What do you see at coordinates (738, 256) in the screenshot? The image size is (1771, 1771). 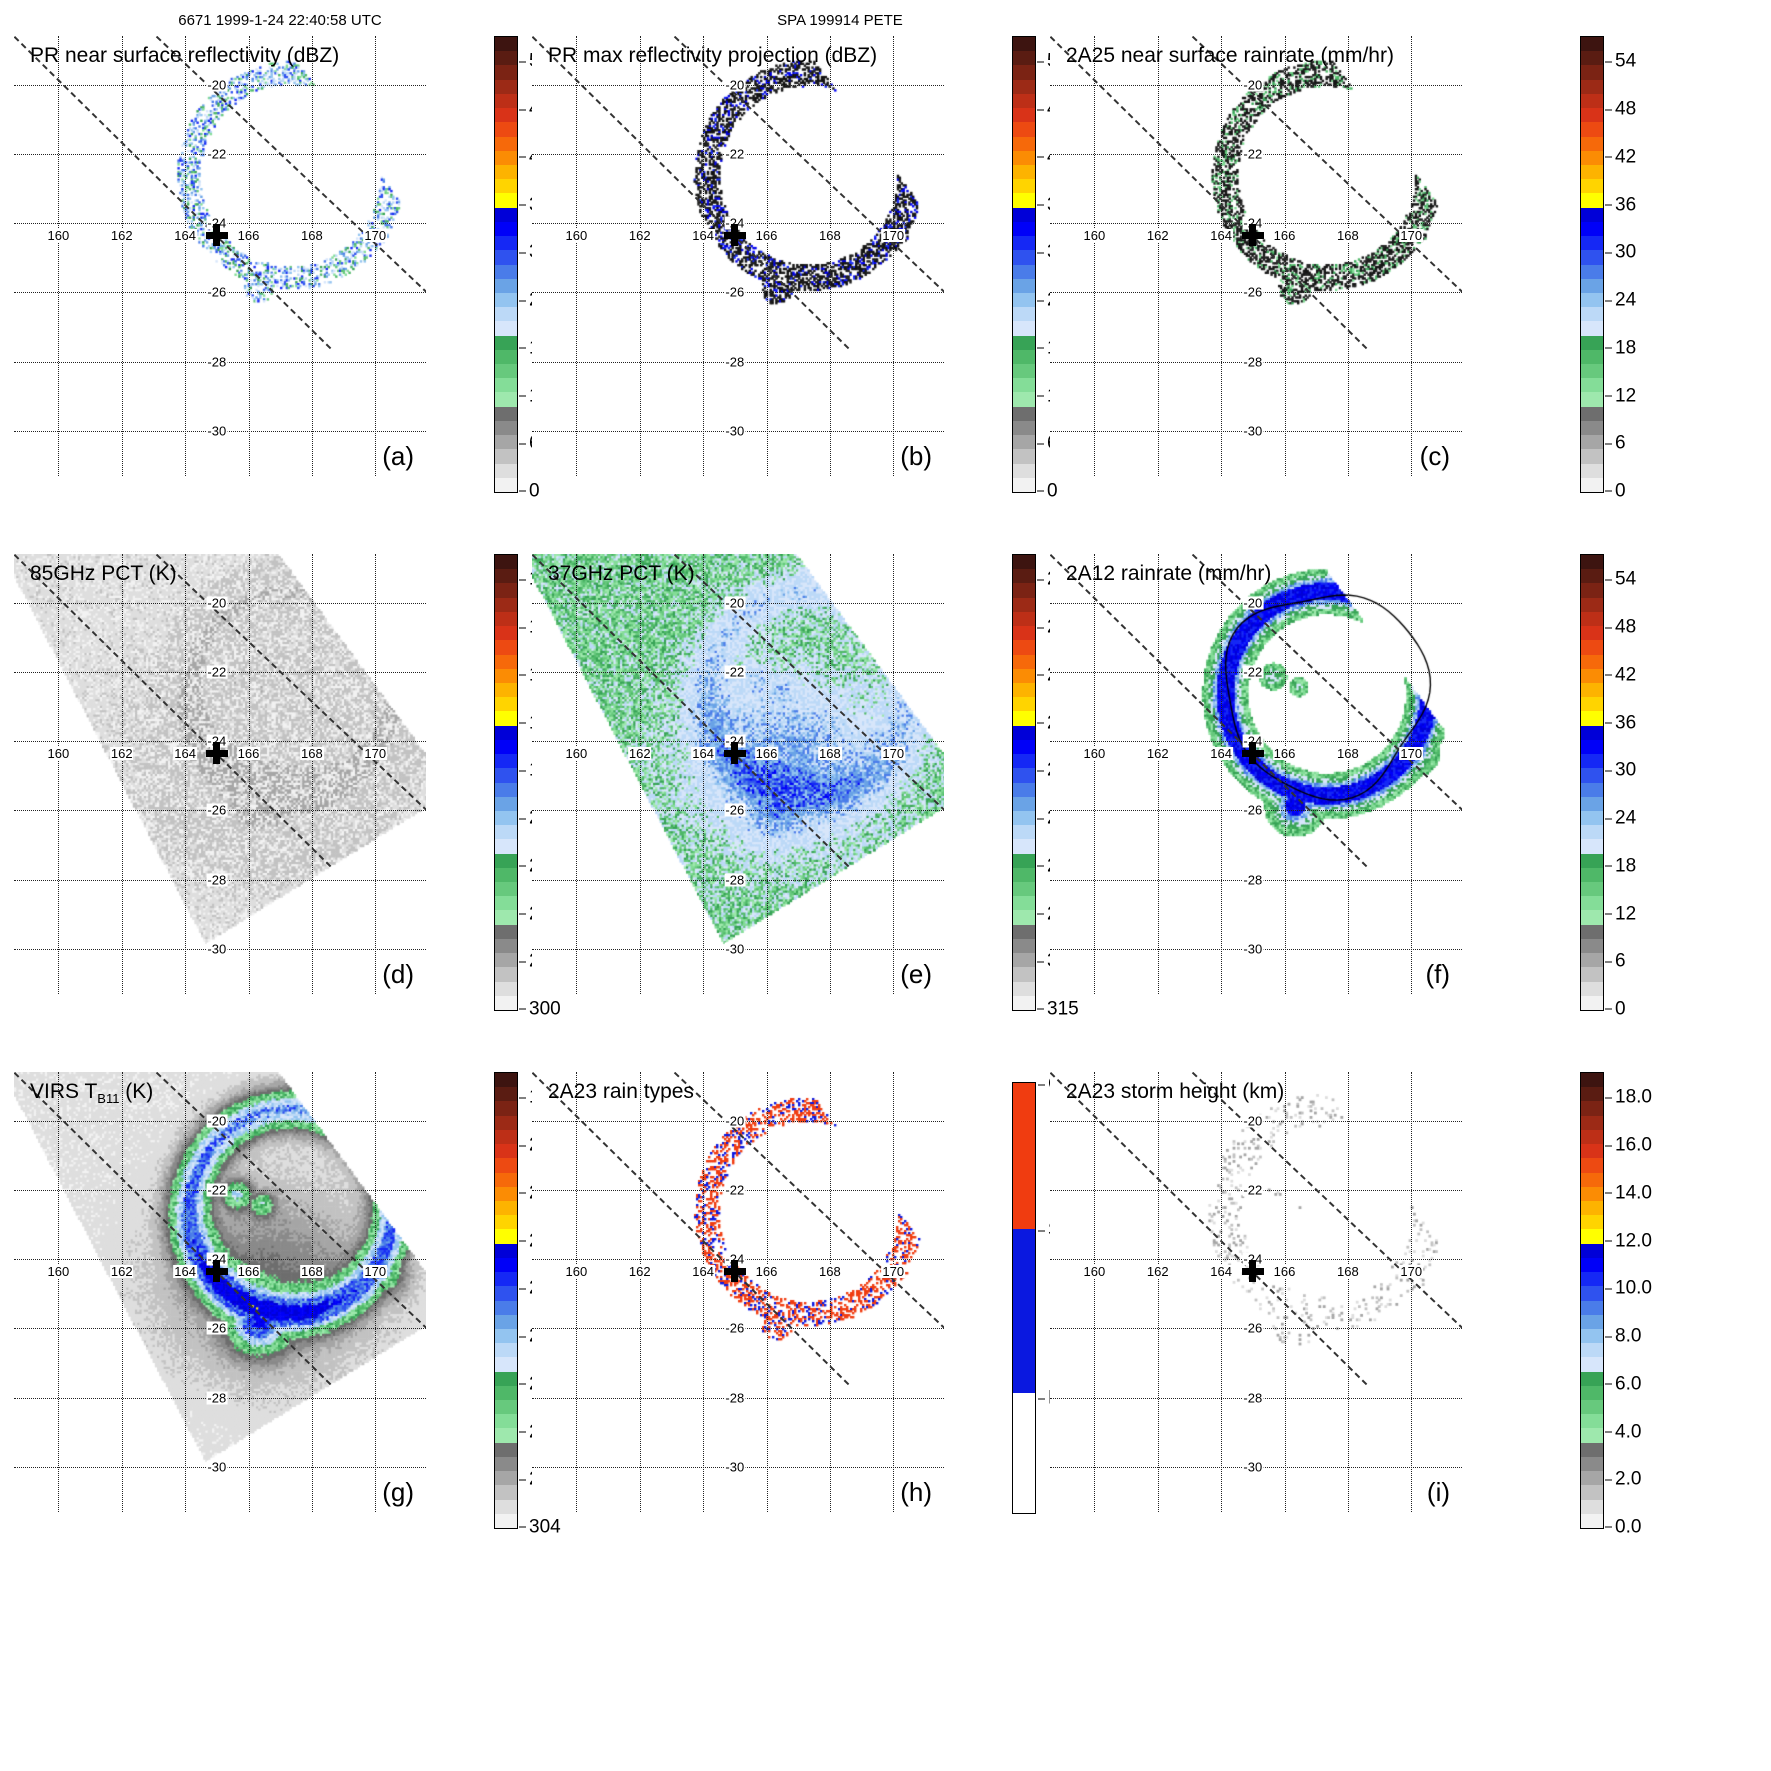 I see `map-area-b: 160 162 164 166 168 170 -20 -22 -24 -26 -28 -30` at bounding box center [738, 256].